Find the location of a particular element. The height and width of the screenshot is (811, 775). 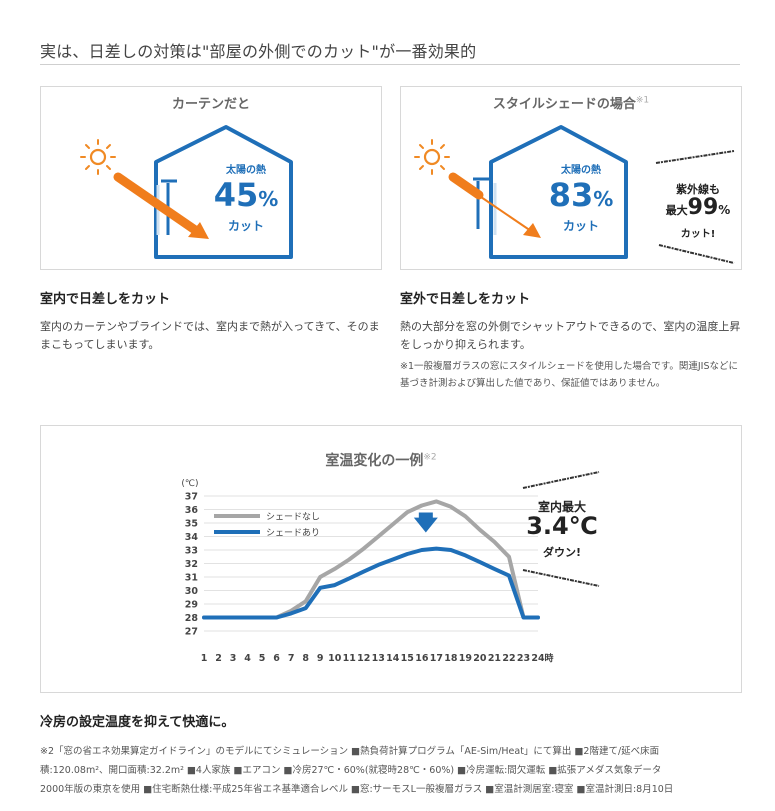

callout-value: 3.4℃ is located at coordinates (562, 526).